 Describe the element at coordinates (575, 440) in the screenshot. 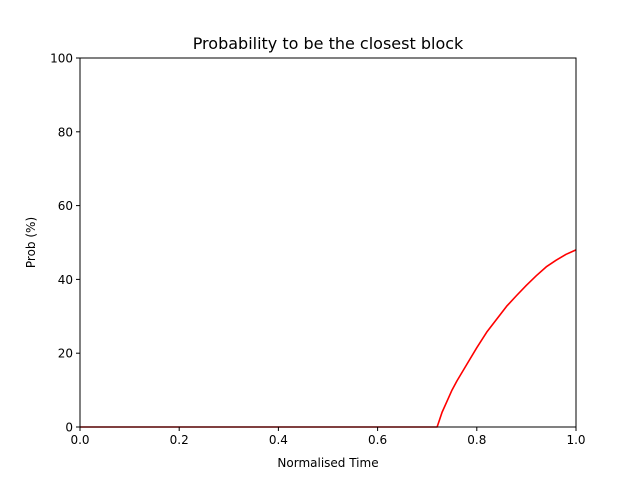

I see `x-tick-label: 1.0` at that location.